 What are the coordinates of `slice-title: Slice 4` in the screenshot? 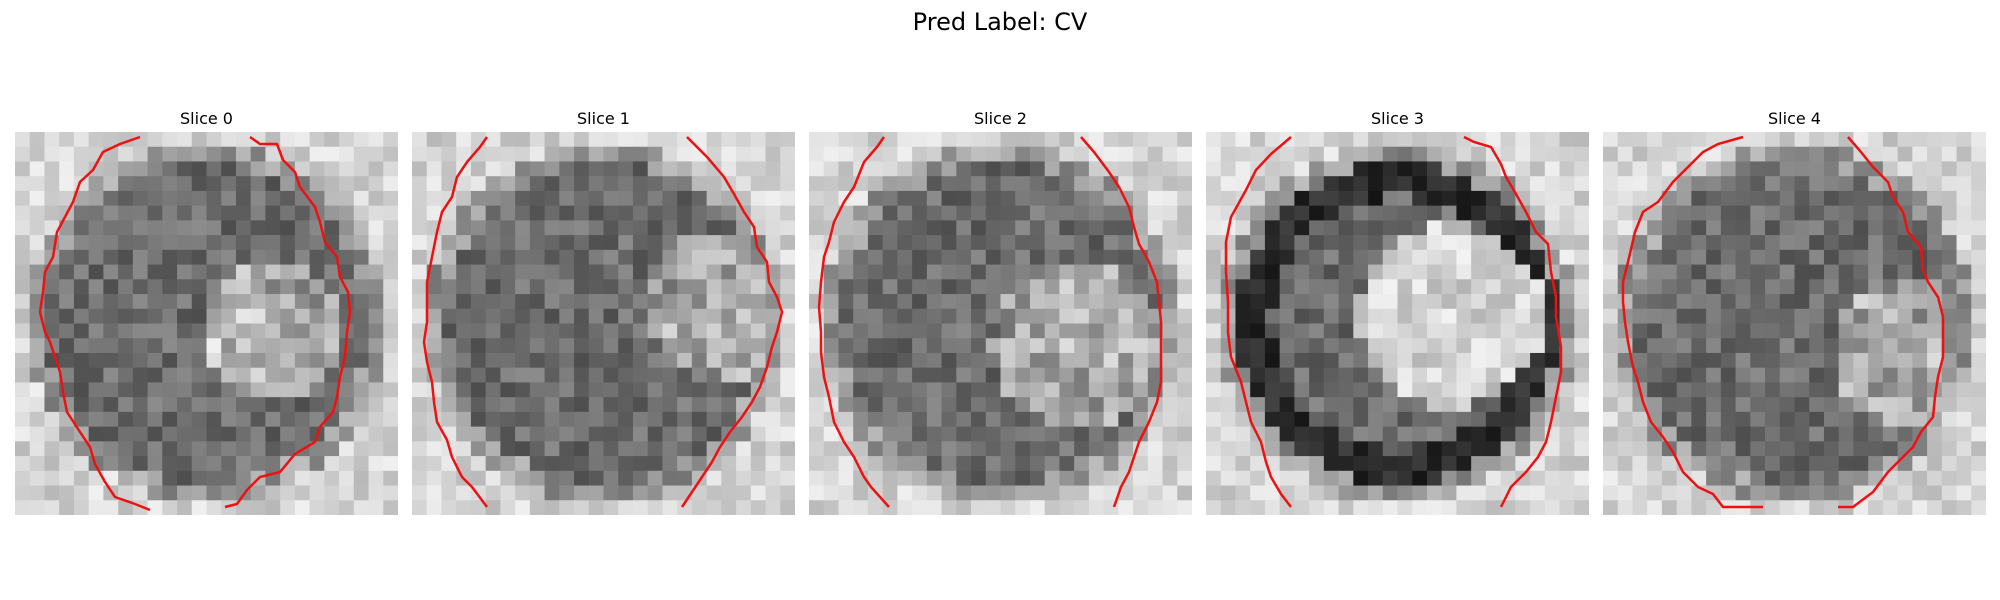 It's located at (1794, 118).